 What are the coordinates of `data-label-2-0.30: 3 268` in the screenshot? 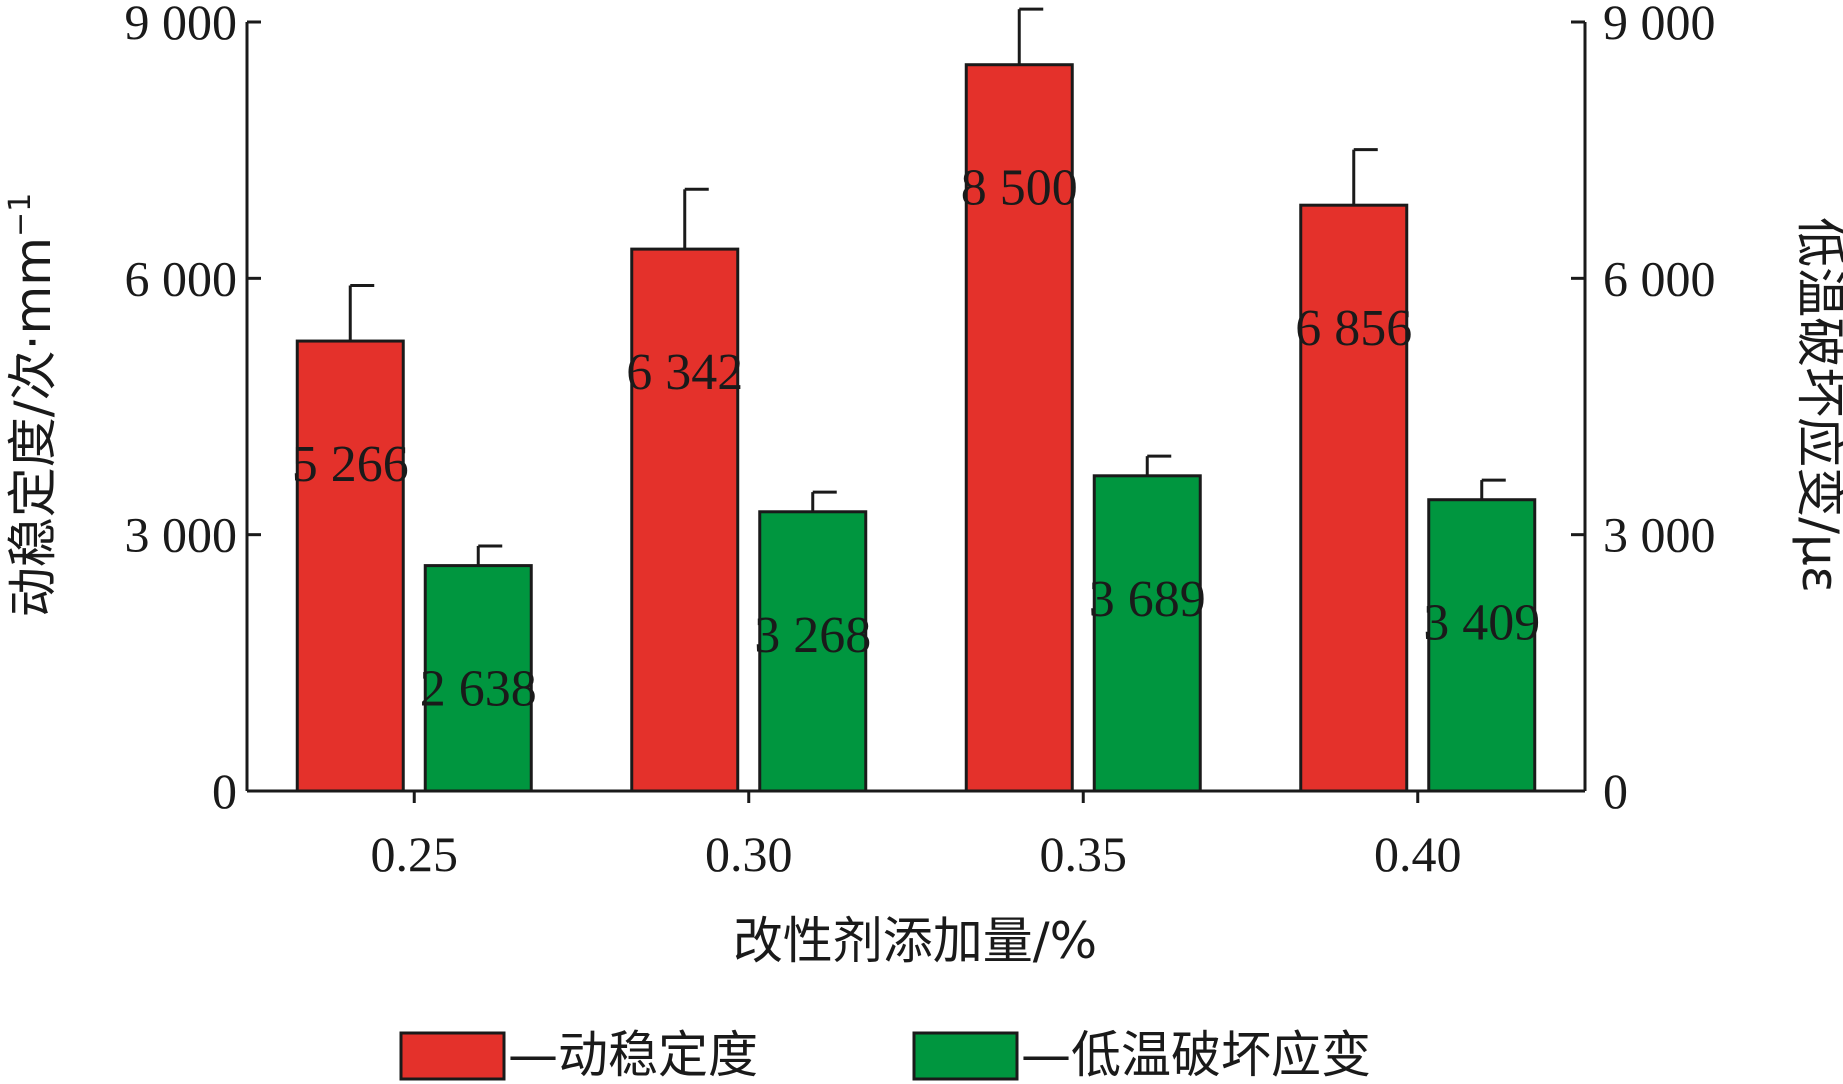 It's located at (812, 635).